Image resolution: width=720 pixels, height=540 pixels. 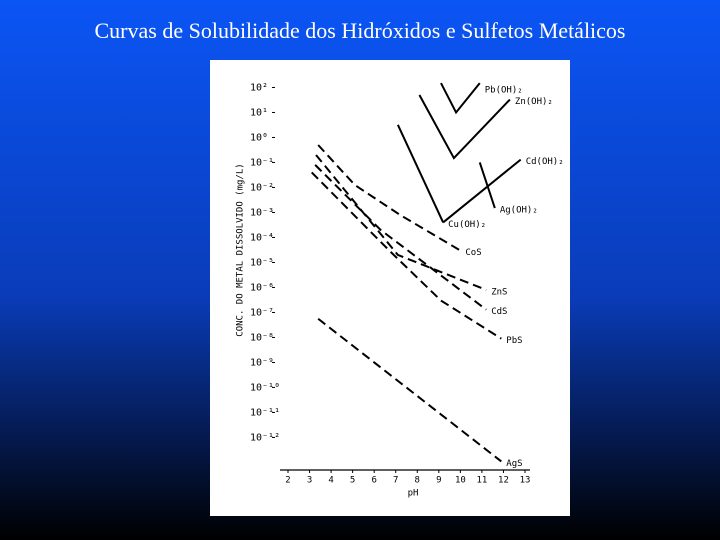 What do you see at coordinates (460, 481) in the screenshot?
I see `x-tick-label: 10` at bounding box center [460, 481].